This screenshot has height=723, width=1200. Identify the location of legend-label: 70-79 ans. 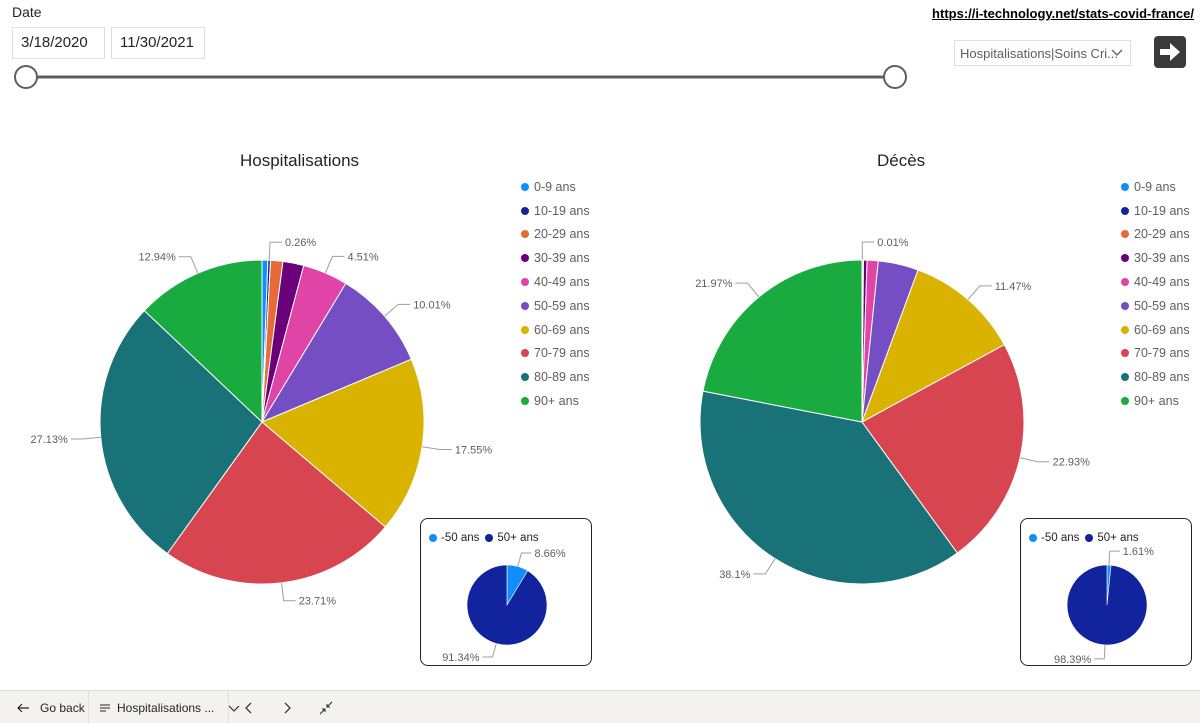
(1162, 353).